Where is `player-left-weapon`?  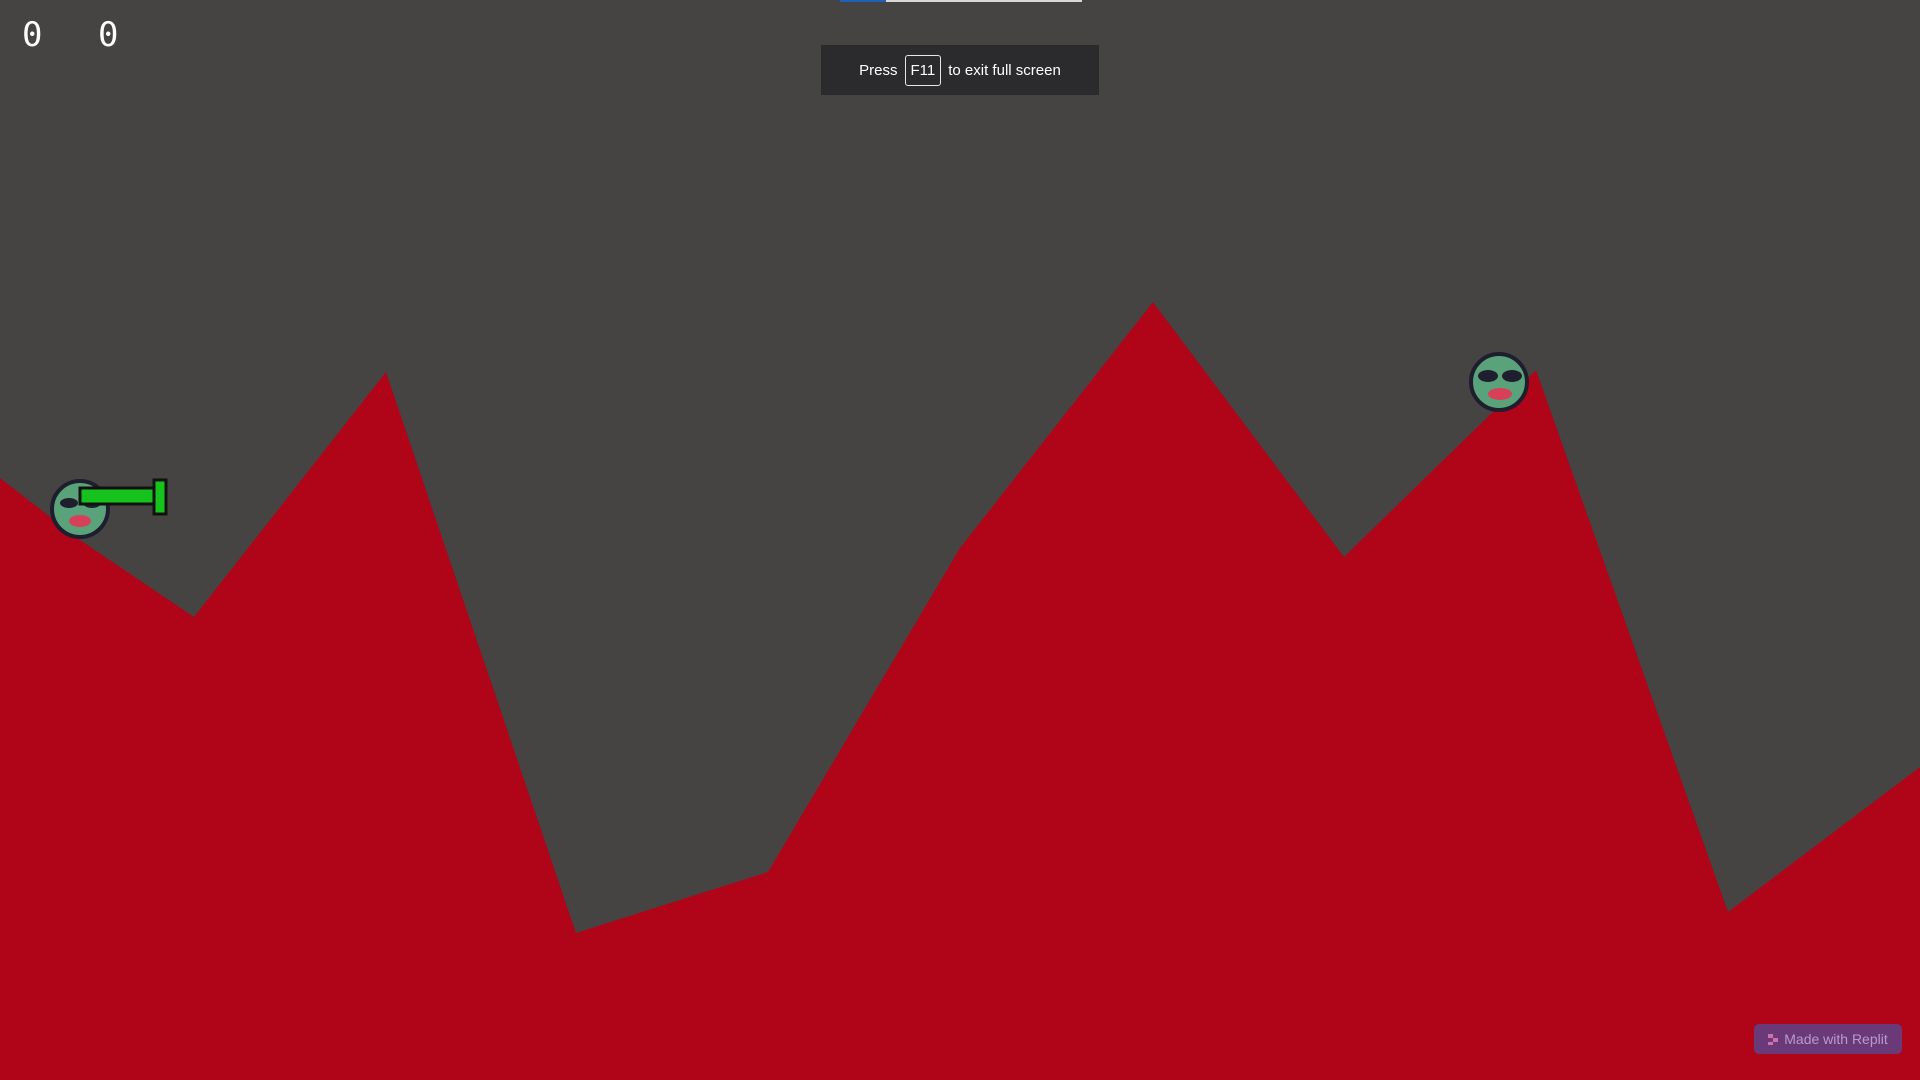 player-left-weapon is located at coordinates (123, 497).